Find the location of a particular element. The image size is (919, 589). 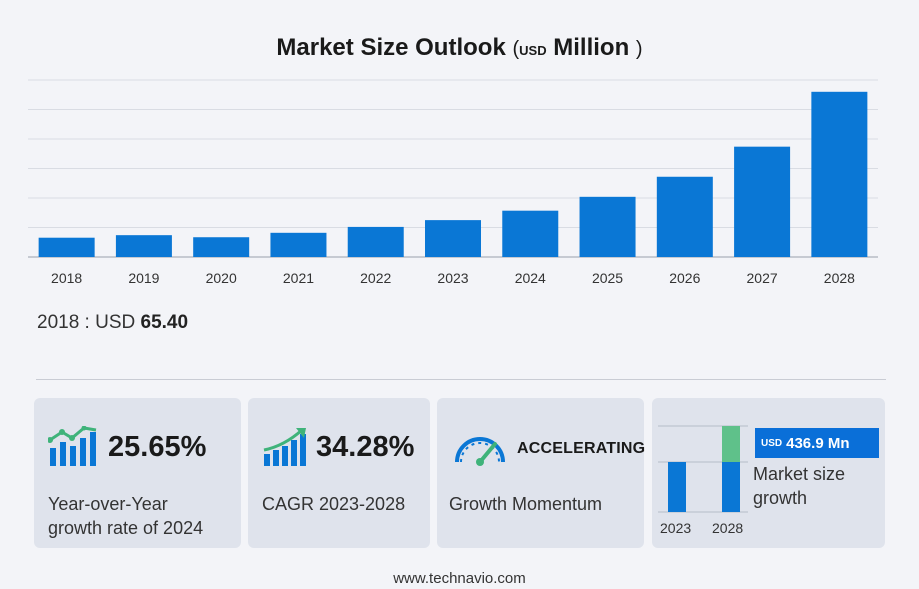

growth-card: 2023 2028 Market size growth is located at coordinates (768, 473).